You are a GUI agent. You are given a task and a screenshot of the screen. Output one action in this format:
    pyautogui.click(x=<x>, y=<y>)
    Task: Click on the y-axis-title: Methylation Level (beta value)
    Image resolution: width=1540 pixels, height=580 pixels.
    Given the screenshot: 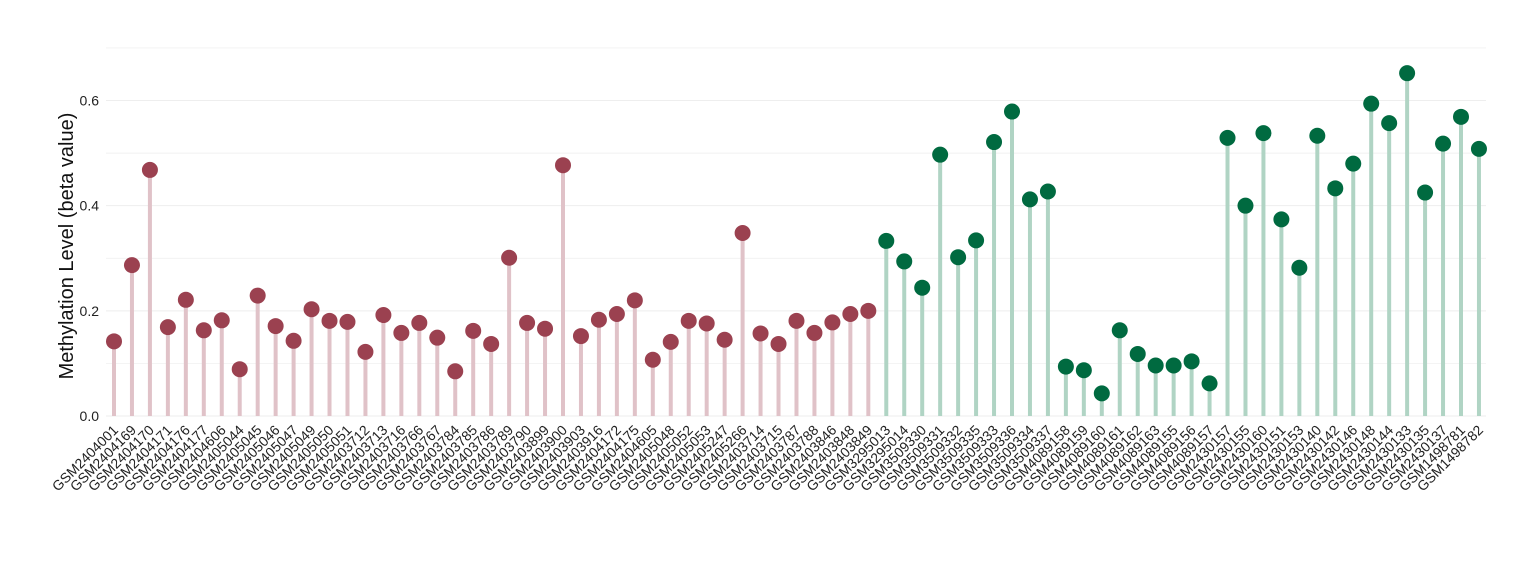 What is the action you would take?
    pyautogui.click(x=67, y=246)
    